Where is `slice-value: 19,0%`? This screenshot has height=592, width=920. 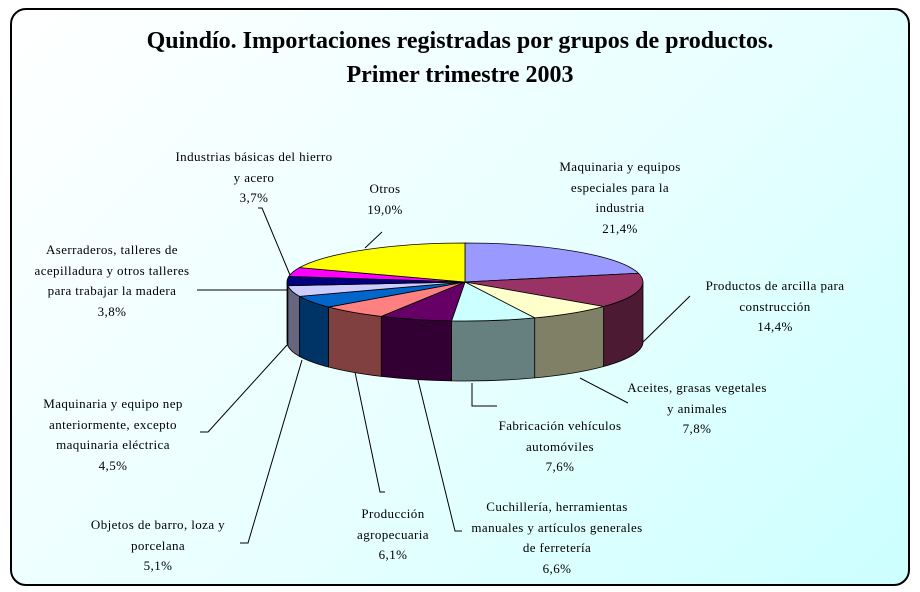 slice-value: 19,0% is located at coordinates (385, 209).